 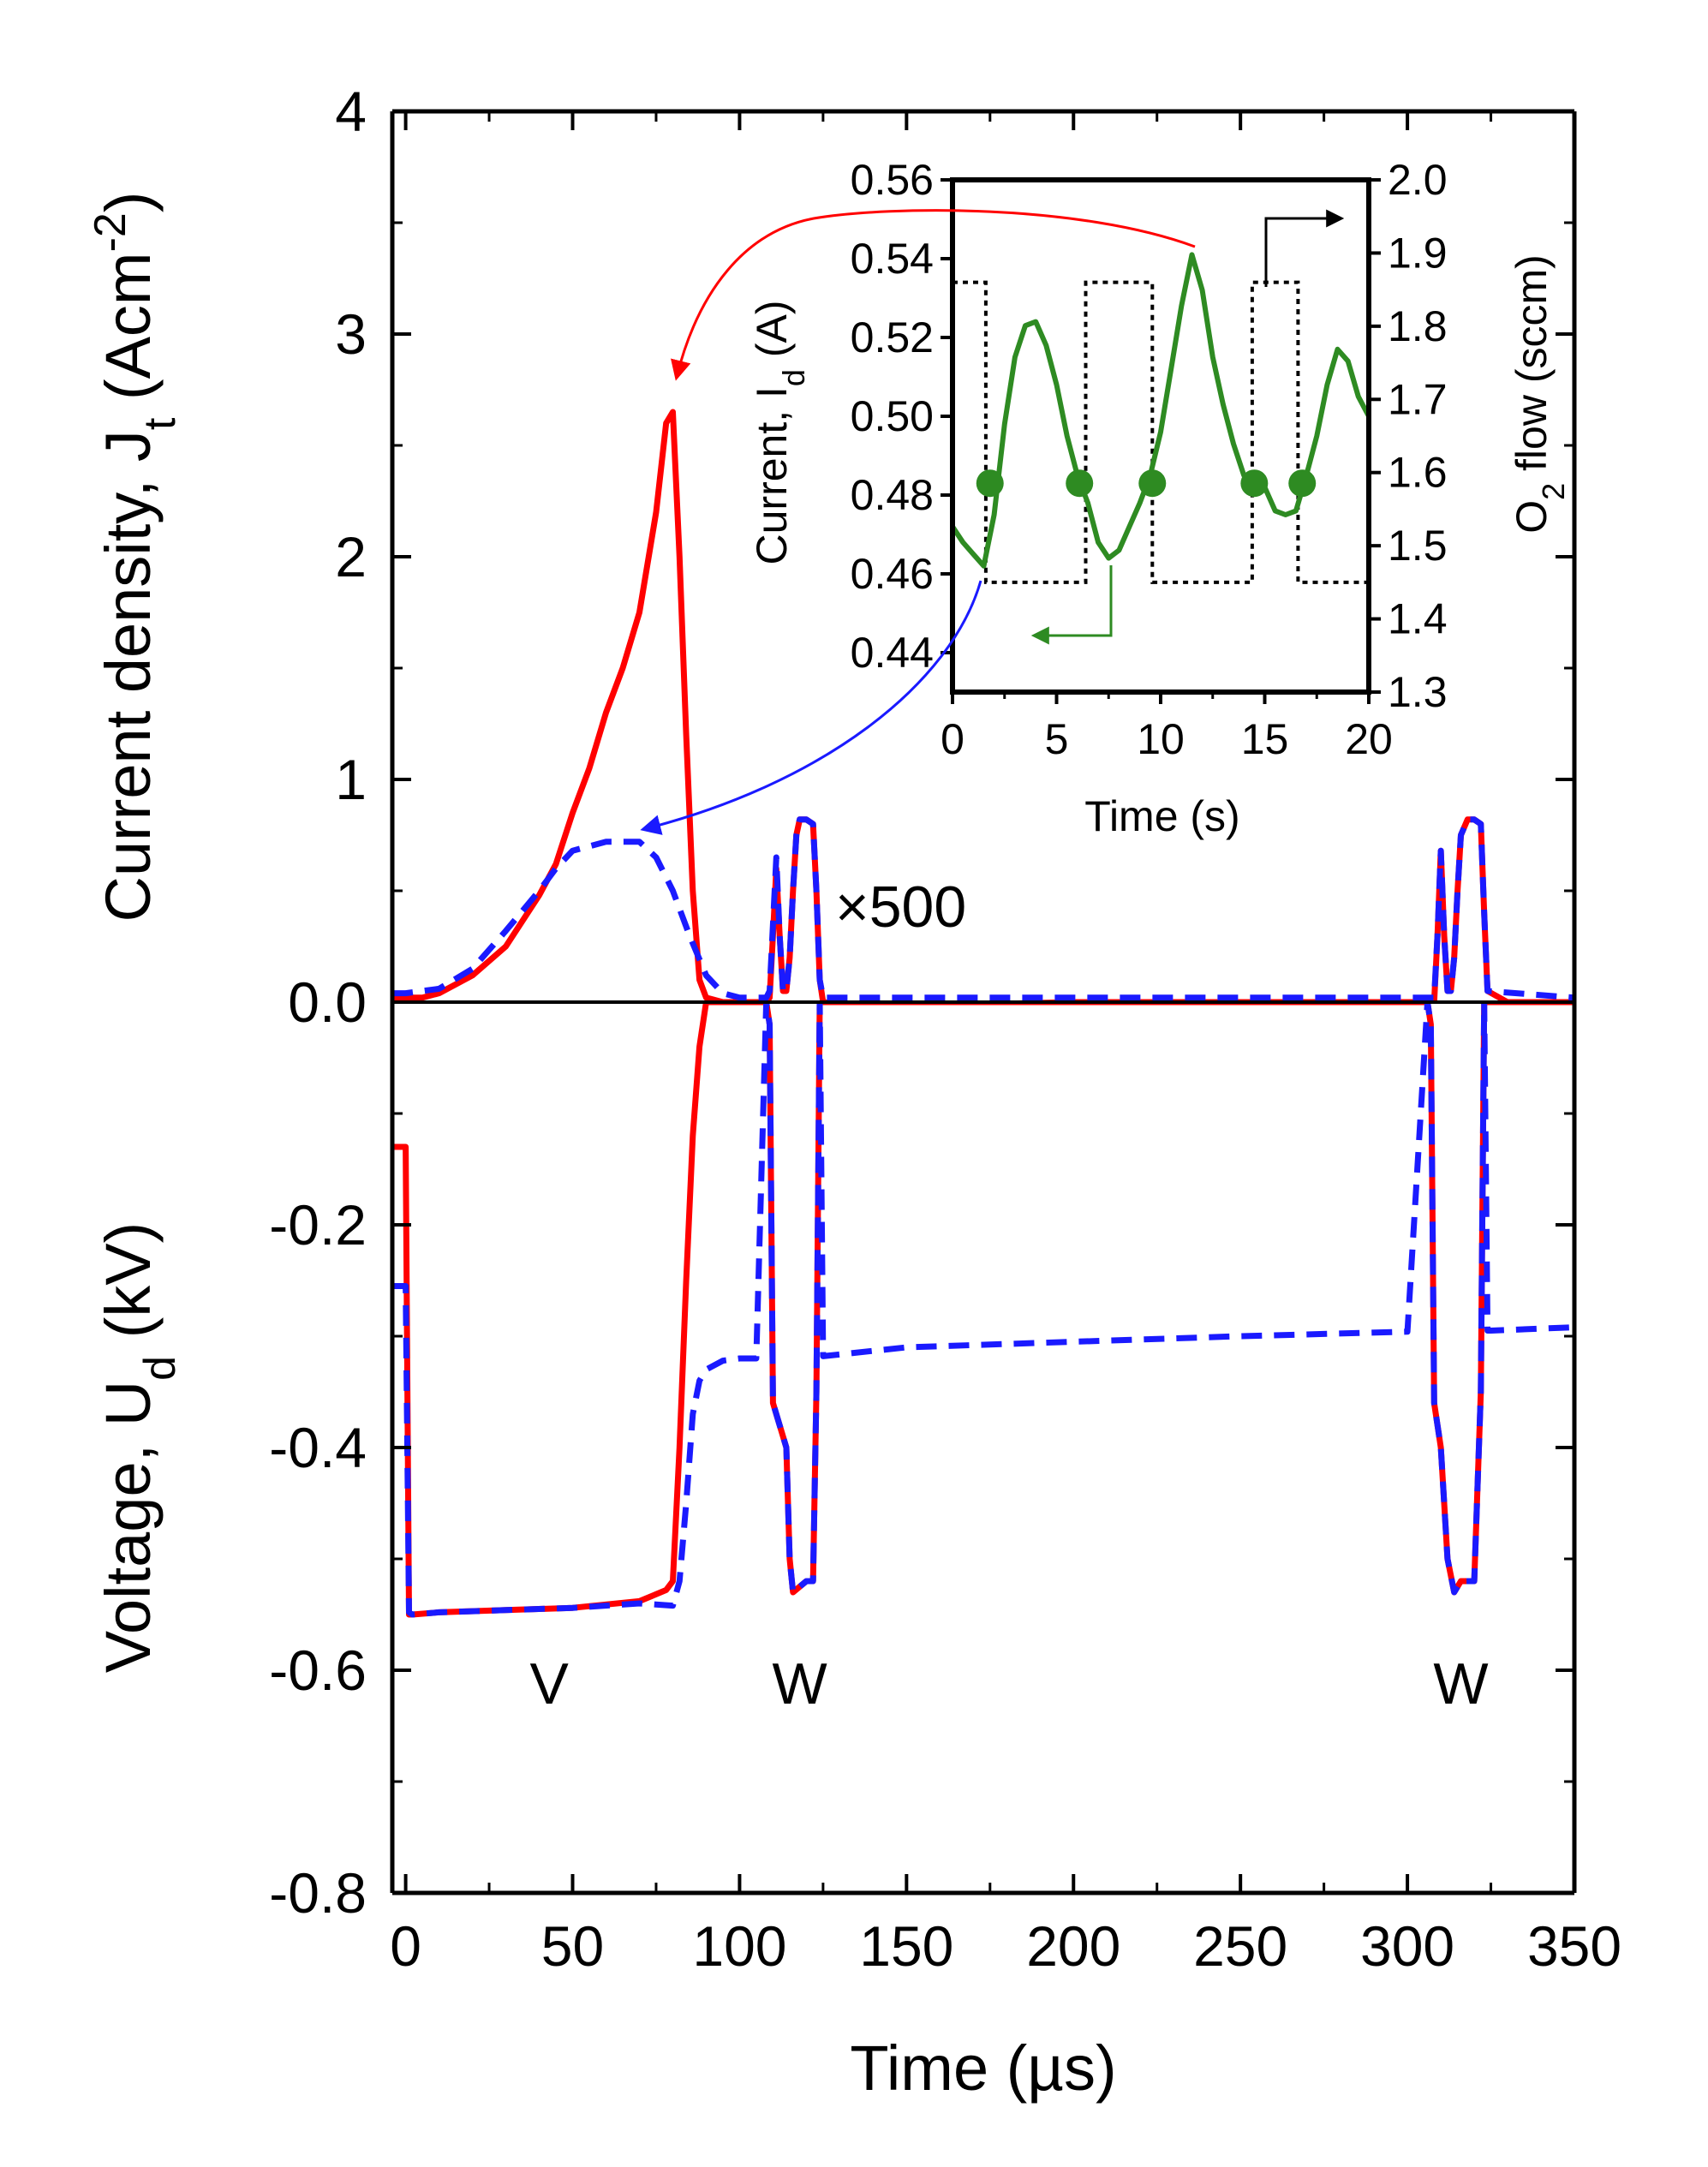 I want to click on inset-left-tick-label: 0.54, so click(x=893, y=259).